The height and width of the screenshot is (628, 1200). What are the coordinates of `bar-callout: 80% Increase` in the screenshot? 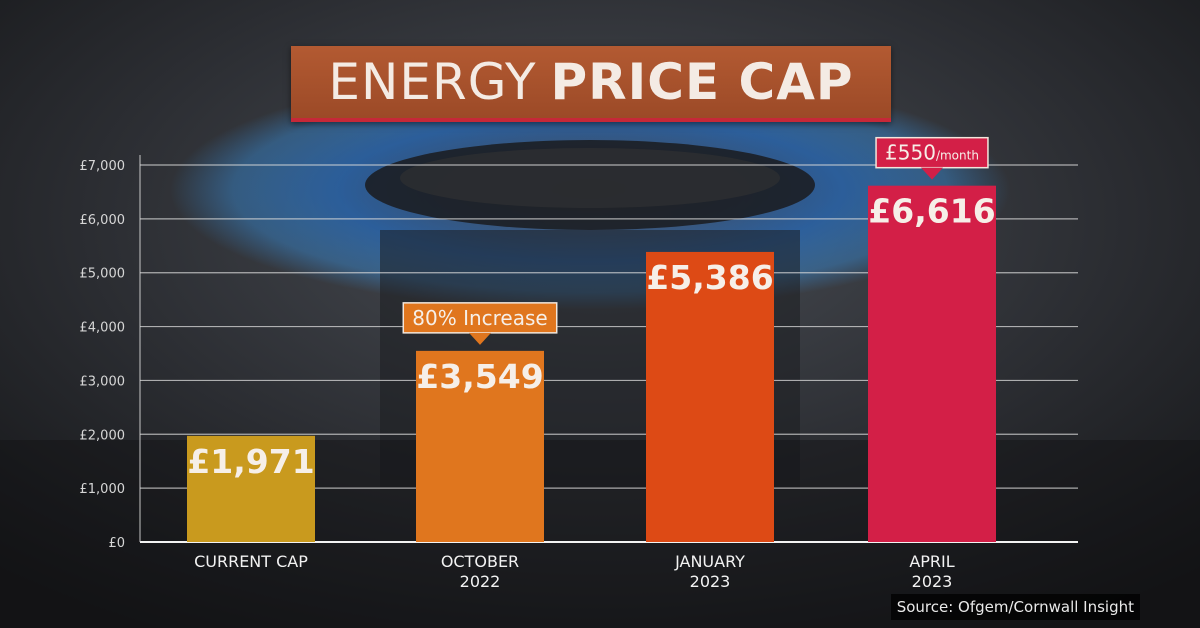 It's located at (480, 323).